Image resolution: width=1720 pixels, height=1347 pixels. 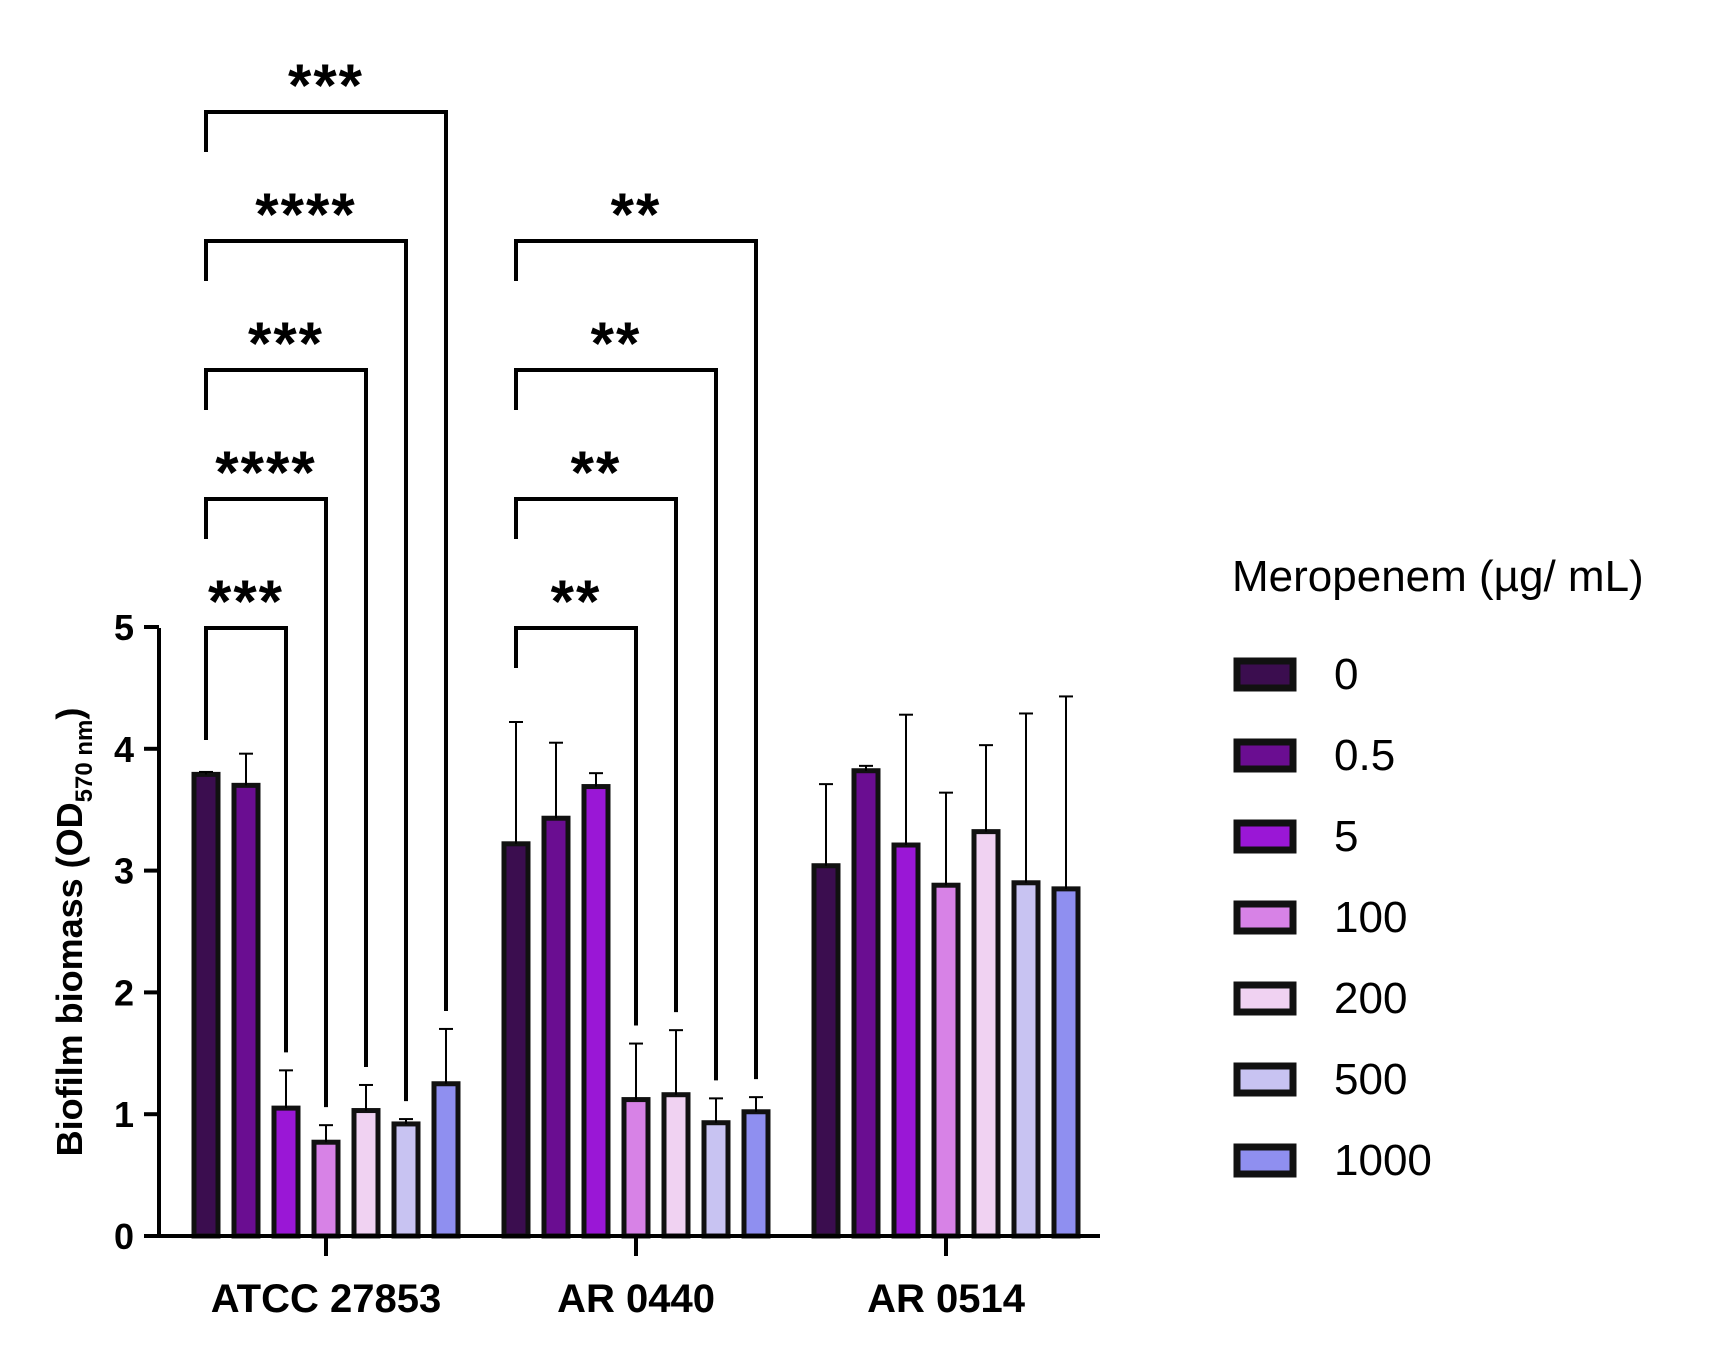 I want to click on x-category-label: AR 0514, so click(x=946, y=1299).